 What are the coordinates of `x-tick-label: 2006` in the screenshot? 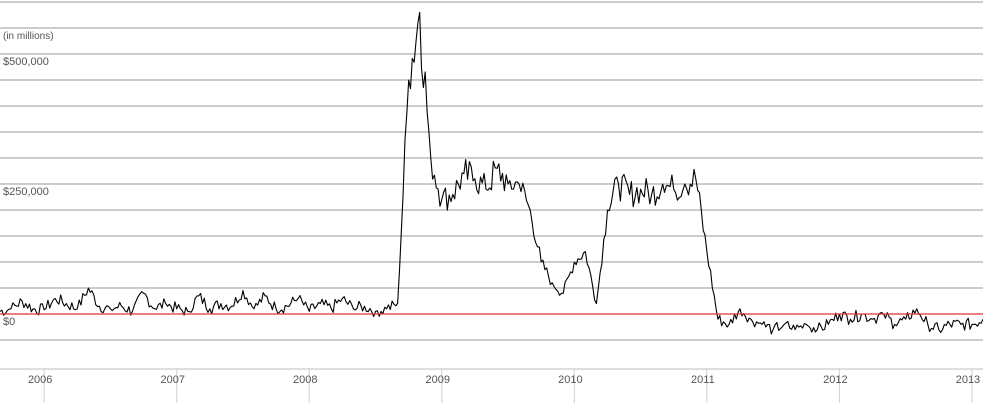 It's located at (40, 380).